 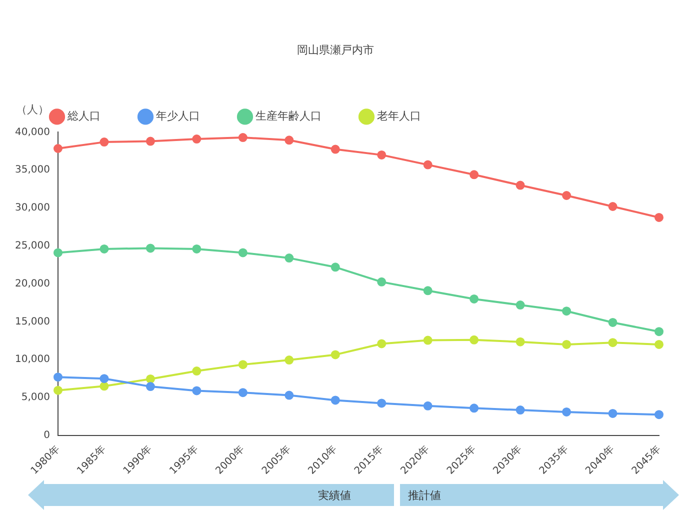 I want to click on y-axis-title: （人）, so click(x=32, y=109).